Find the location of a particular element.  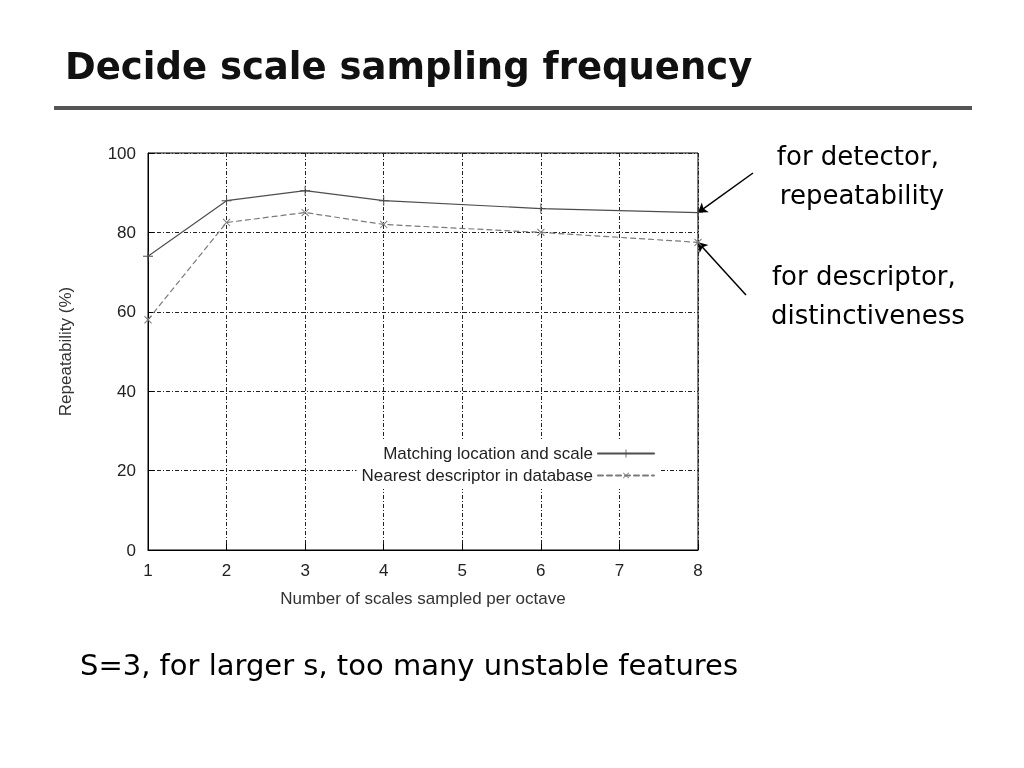

legend-label: Nearest descriptor in database is located at coordinates (477, 475).